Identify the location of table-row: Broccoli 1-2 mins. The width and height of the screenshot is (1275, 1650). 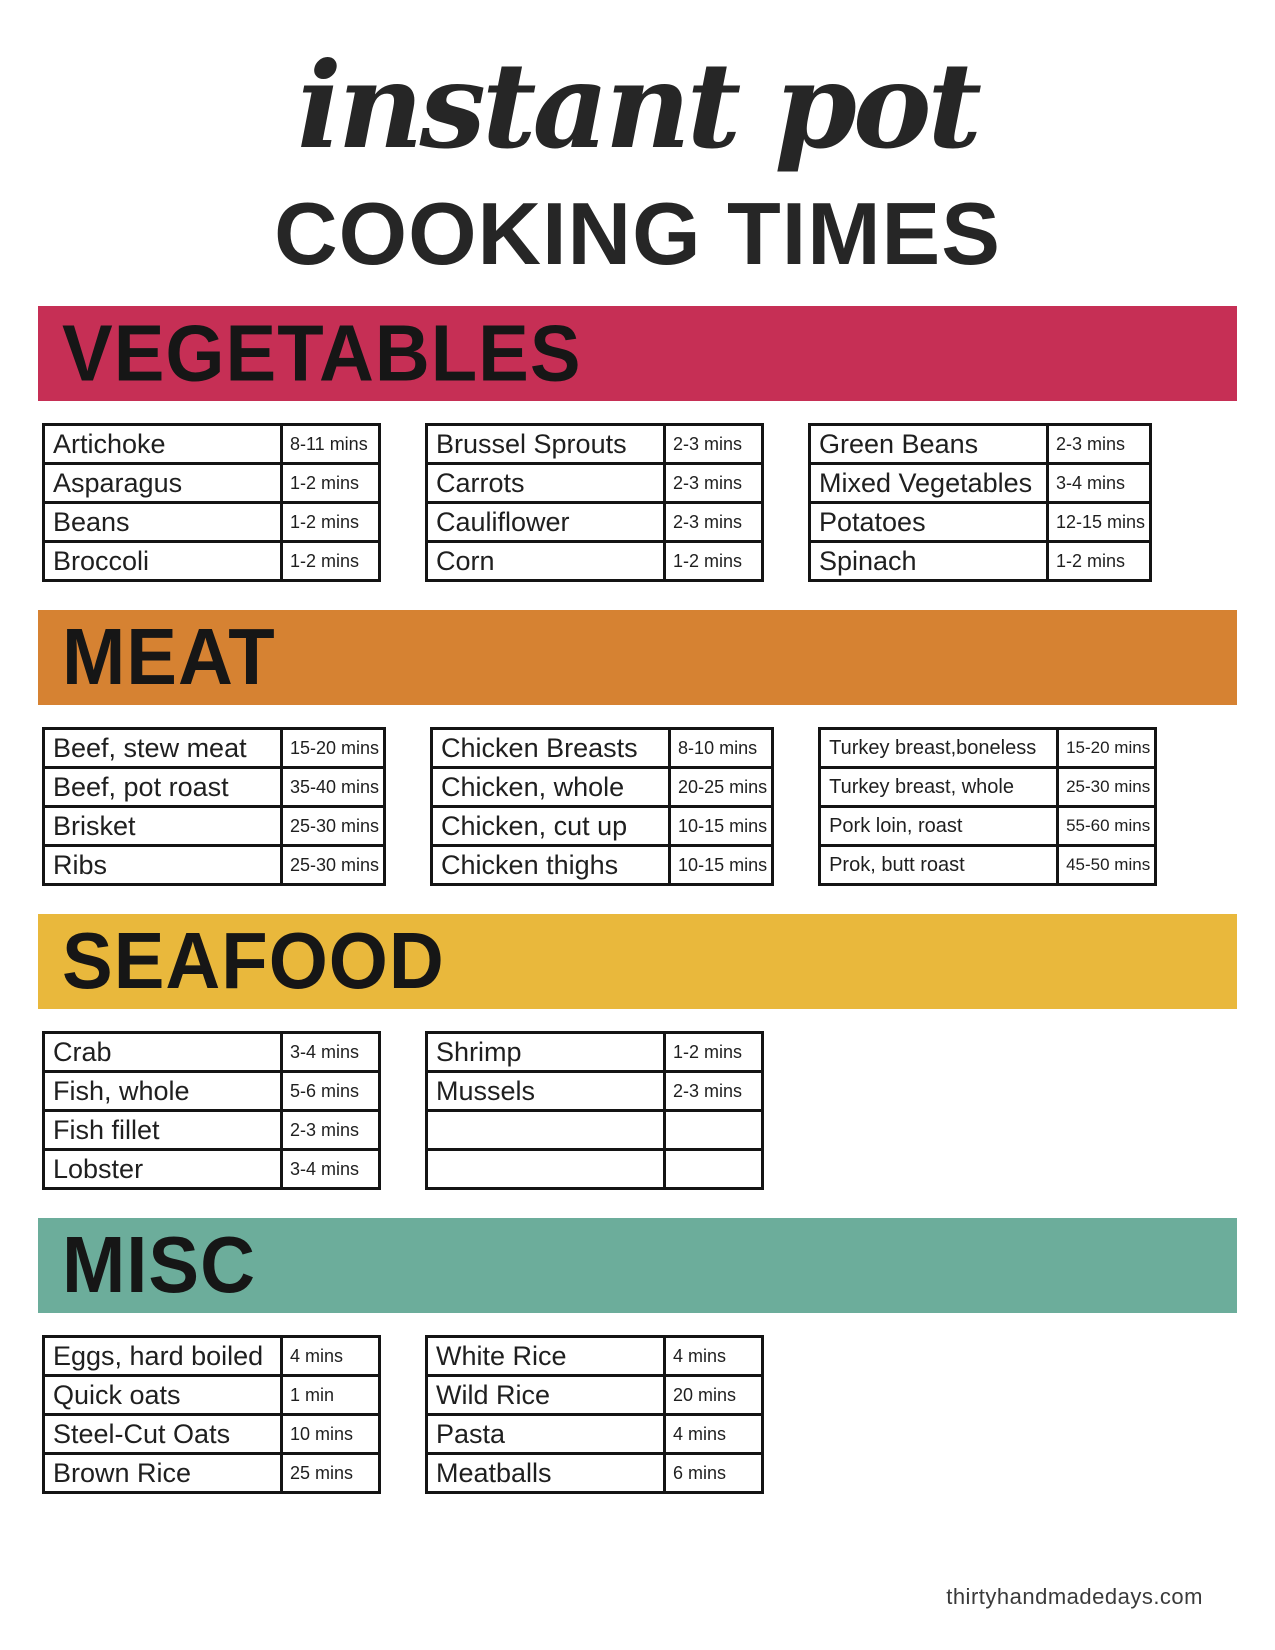
(211, 561).